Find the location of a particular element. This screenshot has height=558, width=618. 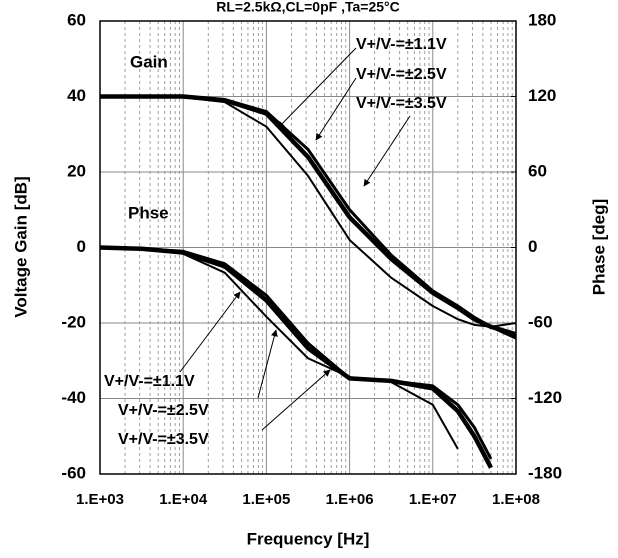

chart-title: RL=2.5kΩ,CL=0pF ,Ta=25°C is located at coordinates (307, 7).